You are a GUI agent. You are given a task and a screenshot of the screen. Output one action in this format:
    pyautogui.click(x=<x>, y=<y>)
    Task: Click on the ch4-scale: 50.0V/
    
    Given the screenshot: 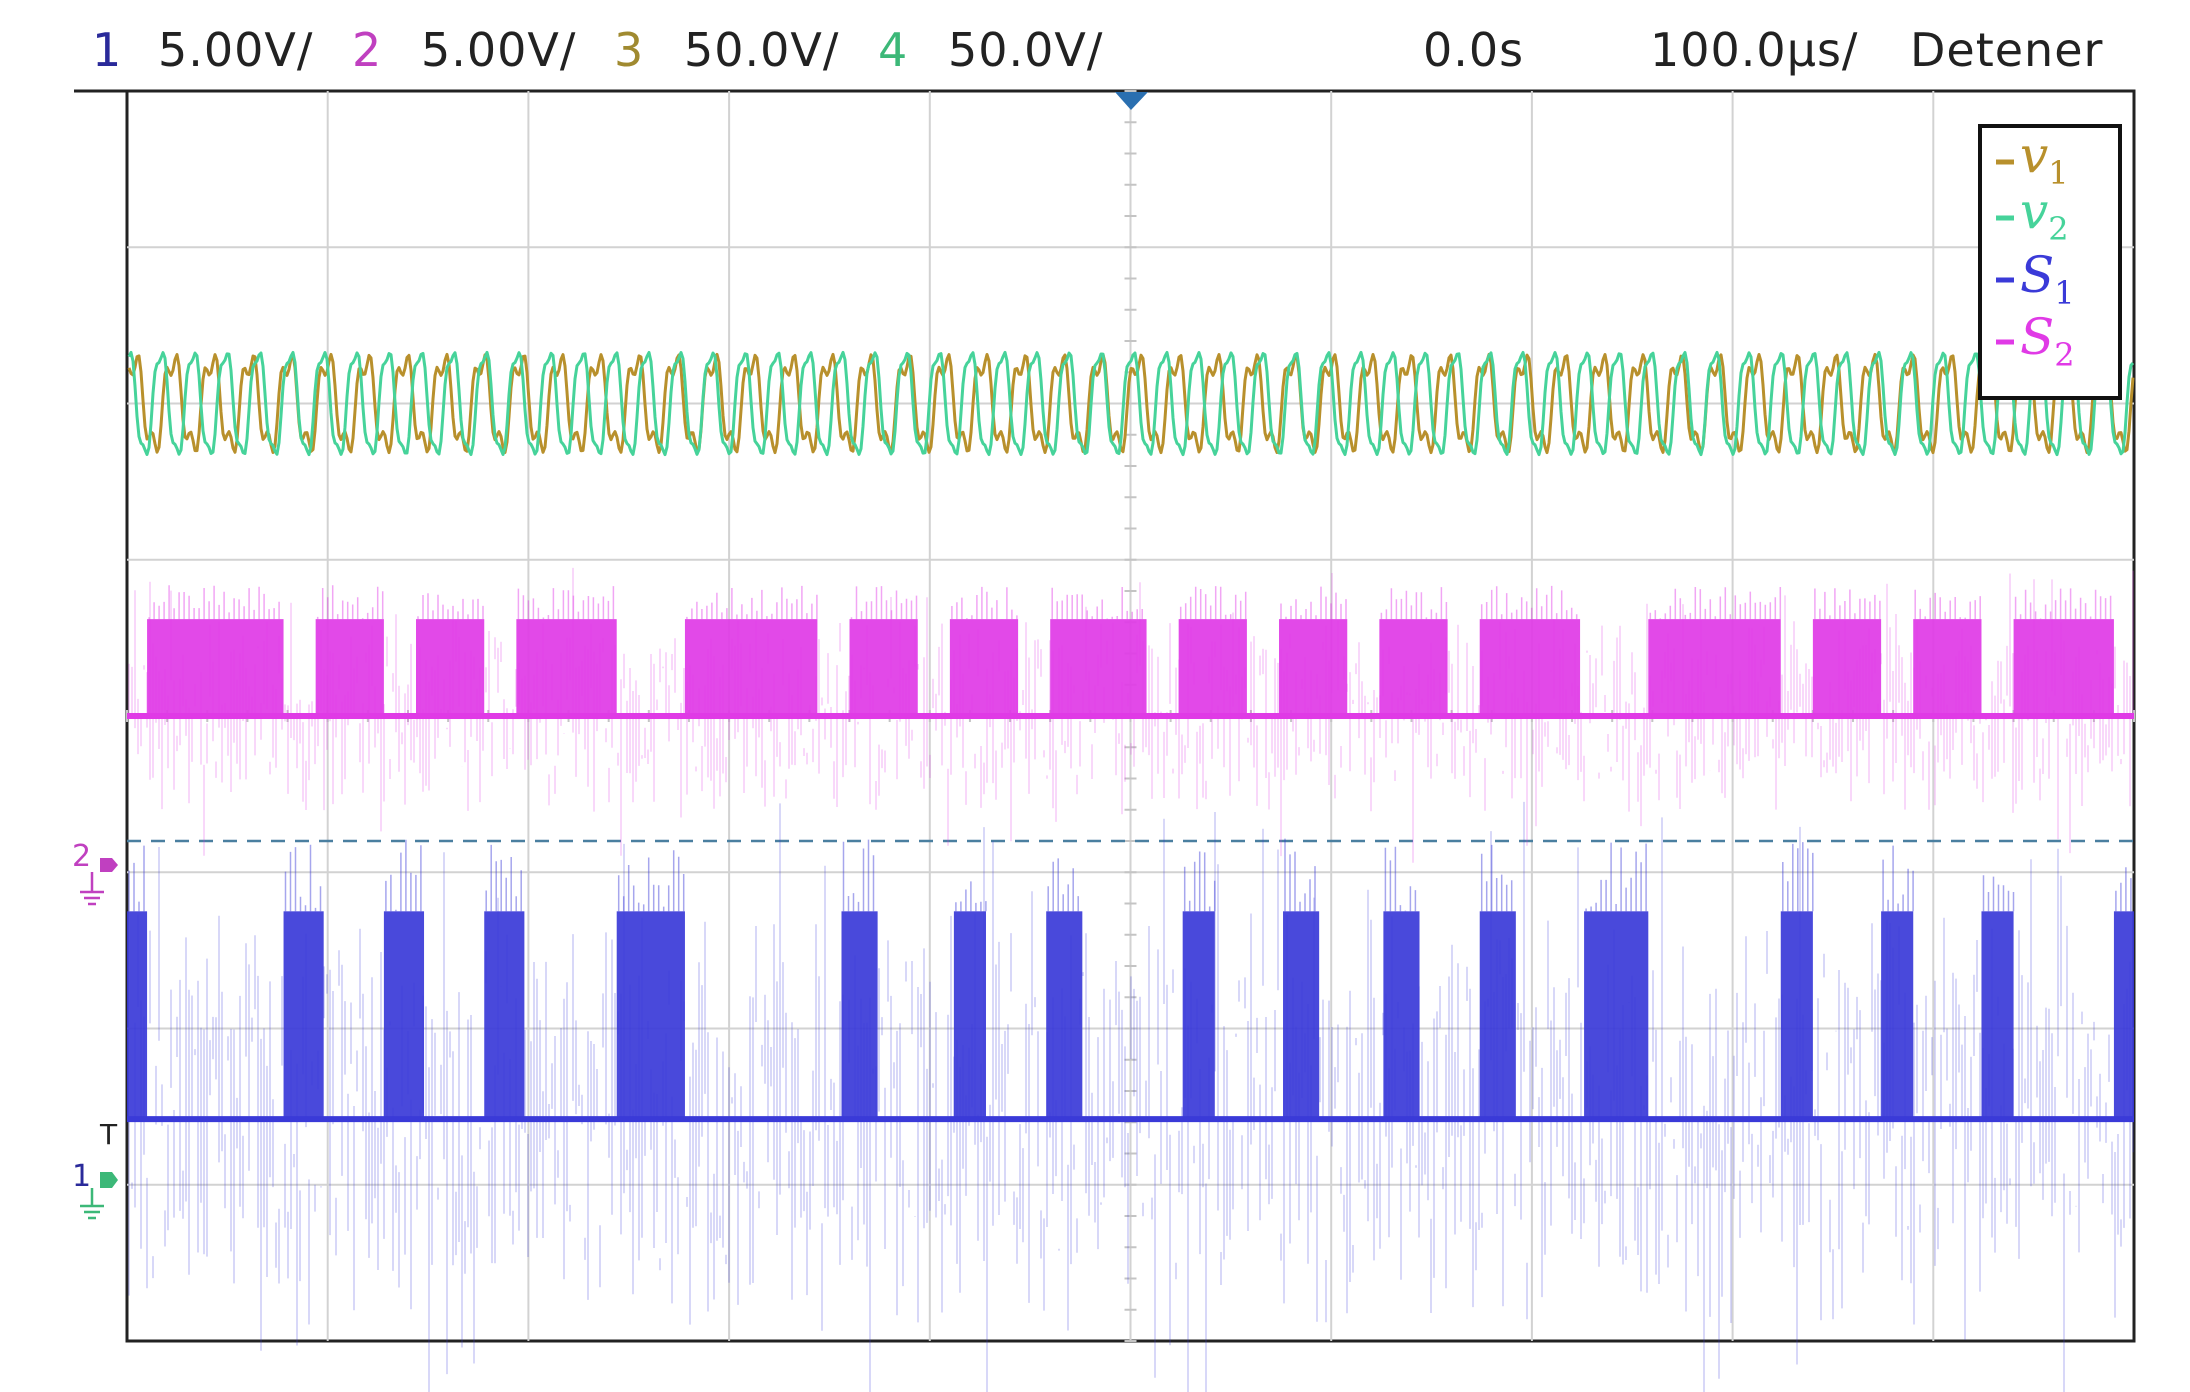 What is the action you would take?
    pyautogui.click(x=1026, y=50)
    